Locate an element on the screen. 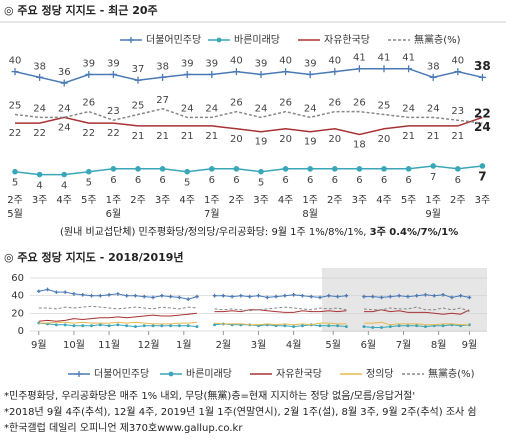 The height and width of the screenshot is (444, 506). data-label: 41 is located at coordinates (384, 58).